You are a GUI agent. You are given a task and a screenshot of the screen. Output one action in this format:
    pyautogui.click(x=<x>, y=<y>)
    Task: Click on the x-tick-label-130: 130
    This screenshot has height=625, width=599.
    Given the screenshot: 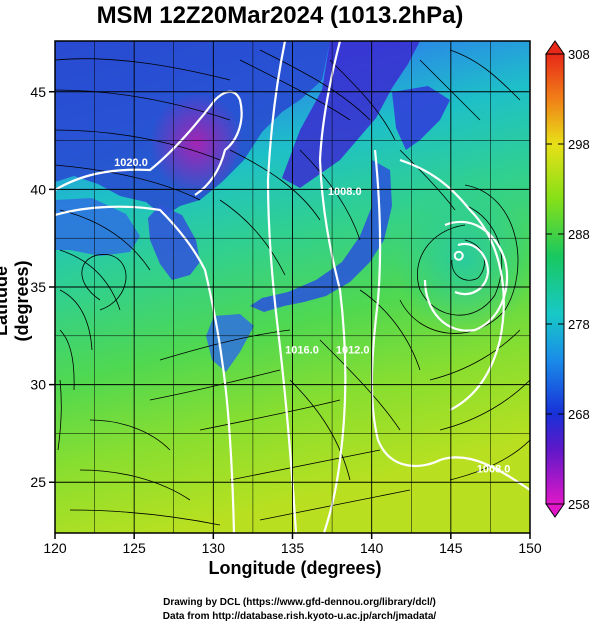 What is the action you would take?
    pyautogui.click(x=214, y=548)
    